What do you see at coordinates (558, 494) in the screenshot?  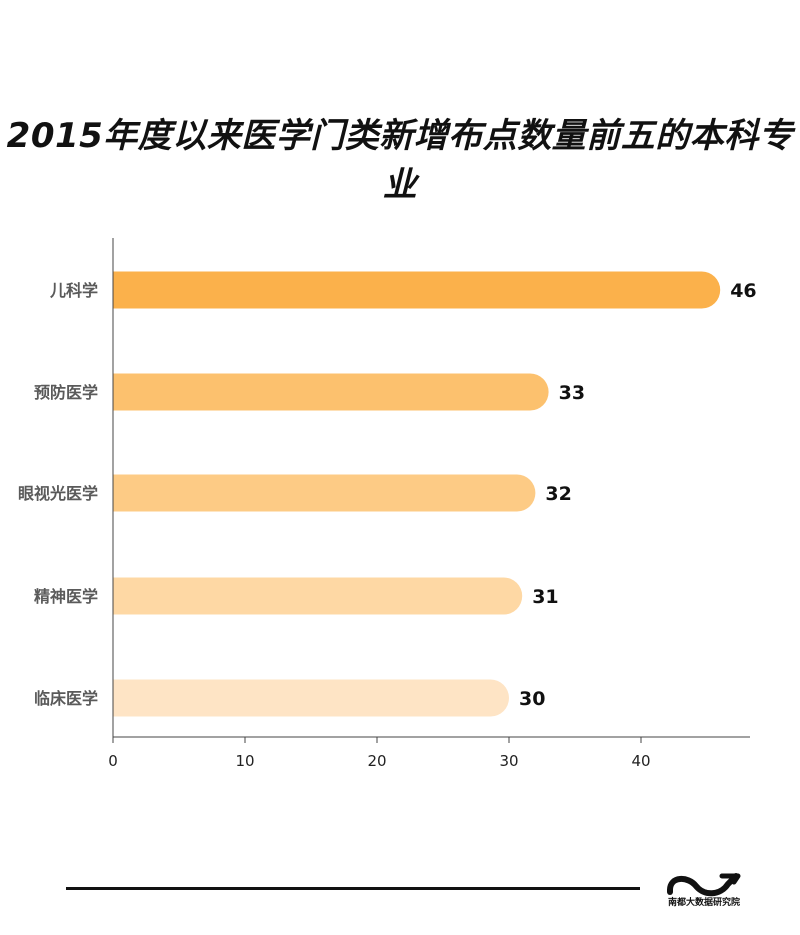 I see `value-label: 32` at bounding box center [558, 494].